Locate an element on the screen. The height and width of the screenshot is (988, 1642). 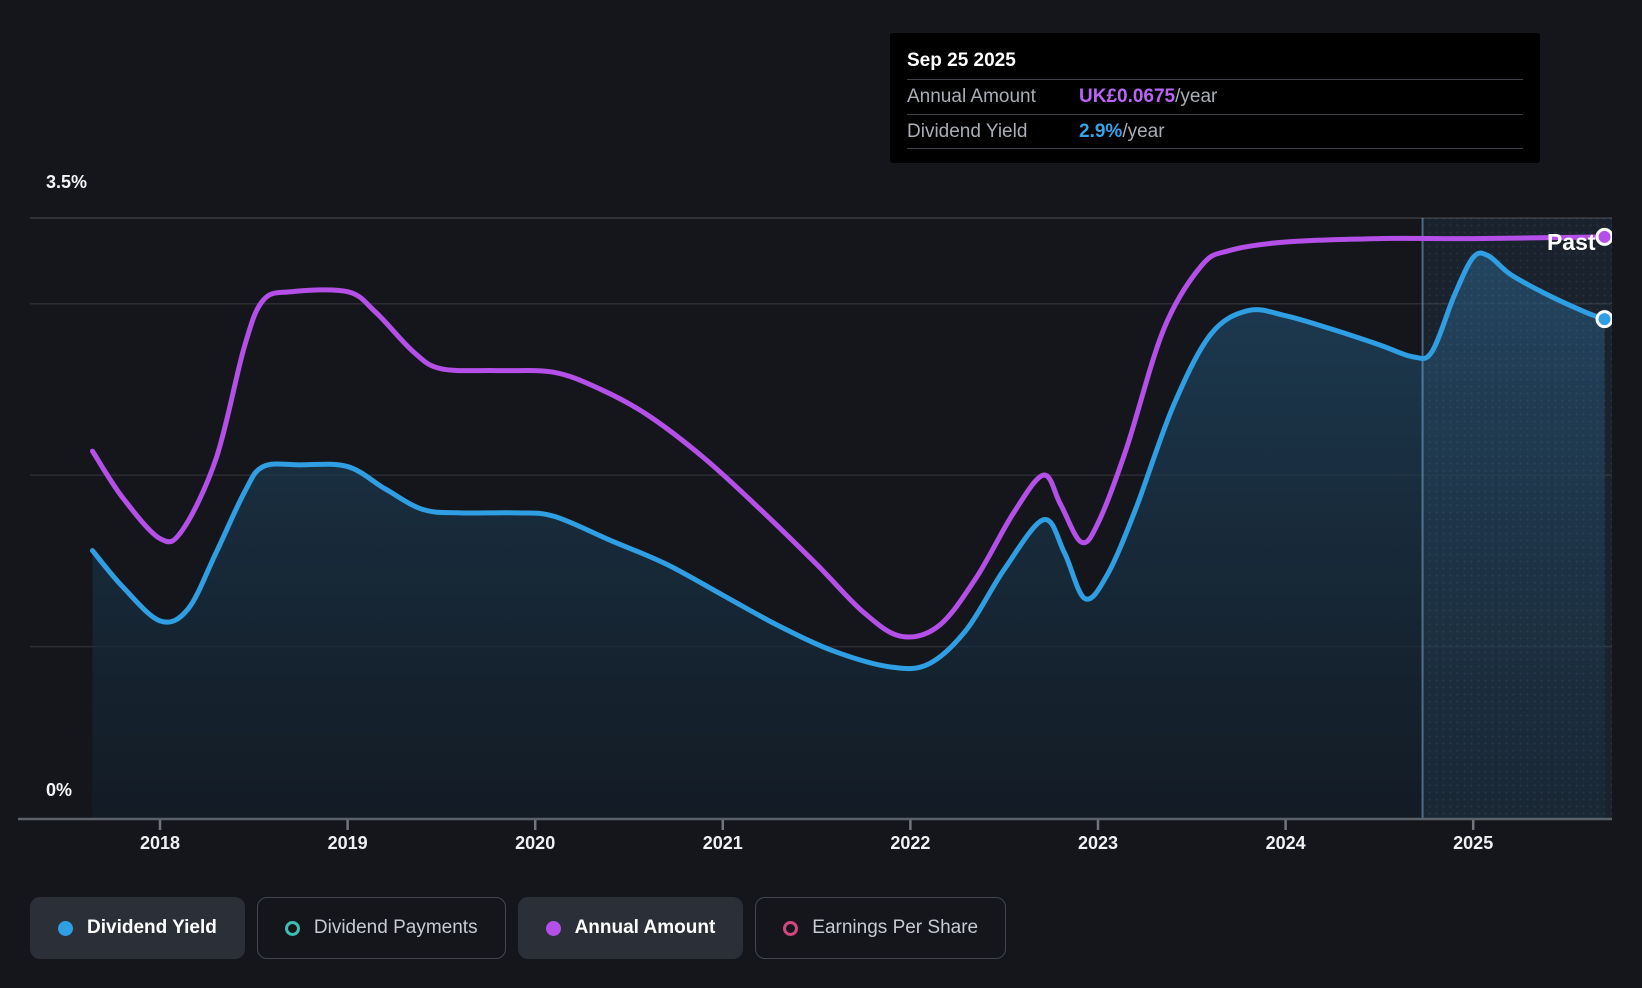
tooltip-value-dividend-yield: 2.9% is located at coordinates (1101, 131).